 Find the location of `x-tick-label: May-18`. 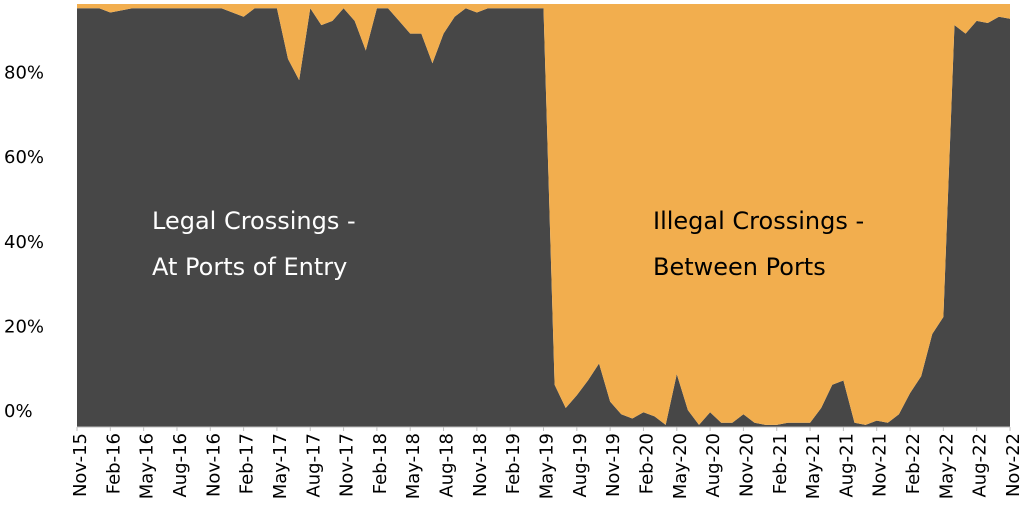

x-tick-label: May-18 is located at coordinates (413, 466).